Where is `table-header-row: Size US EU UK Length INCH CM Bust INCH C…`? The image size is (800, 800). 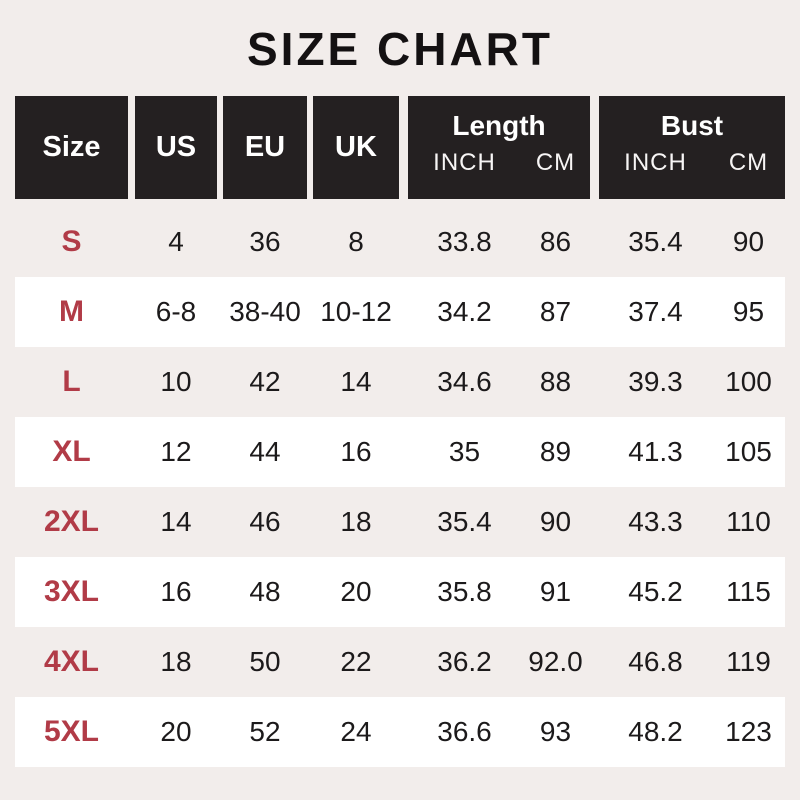
table-header-row: Size US EU UK Length INCH CM Bust INCH C… is located at coordinates (400, 147).